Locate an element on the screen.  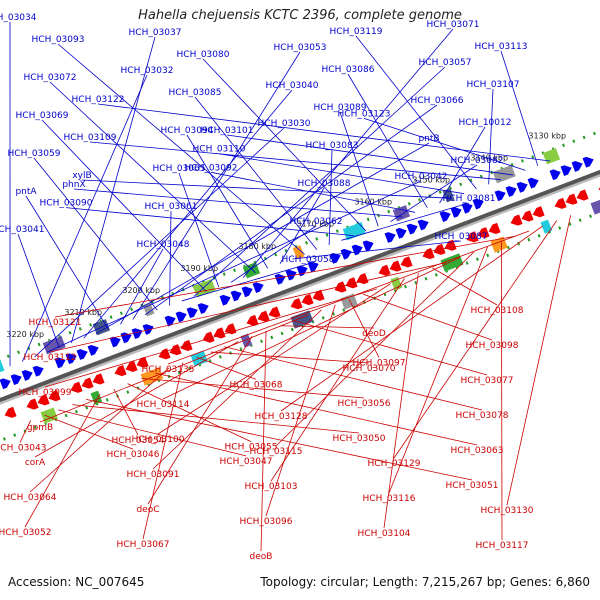
reverse-gene-label: HCH_03129 is located at coordinates (394, 464).